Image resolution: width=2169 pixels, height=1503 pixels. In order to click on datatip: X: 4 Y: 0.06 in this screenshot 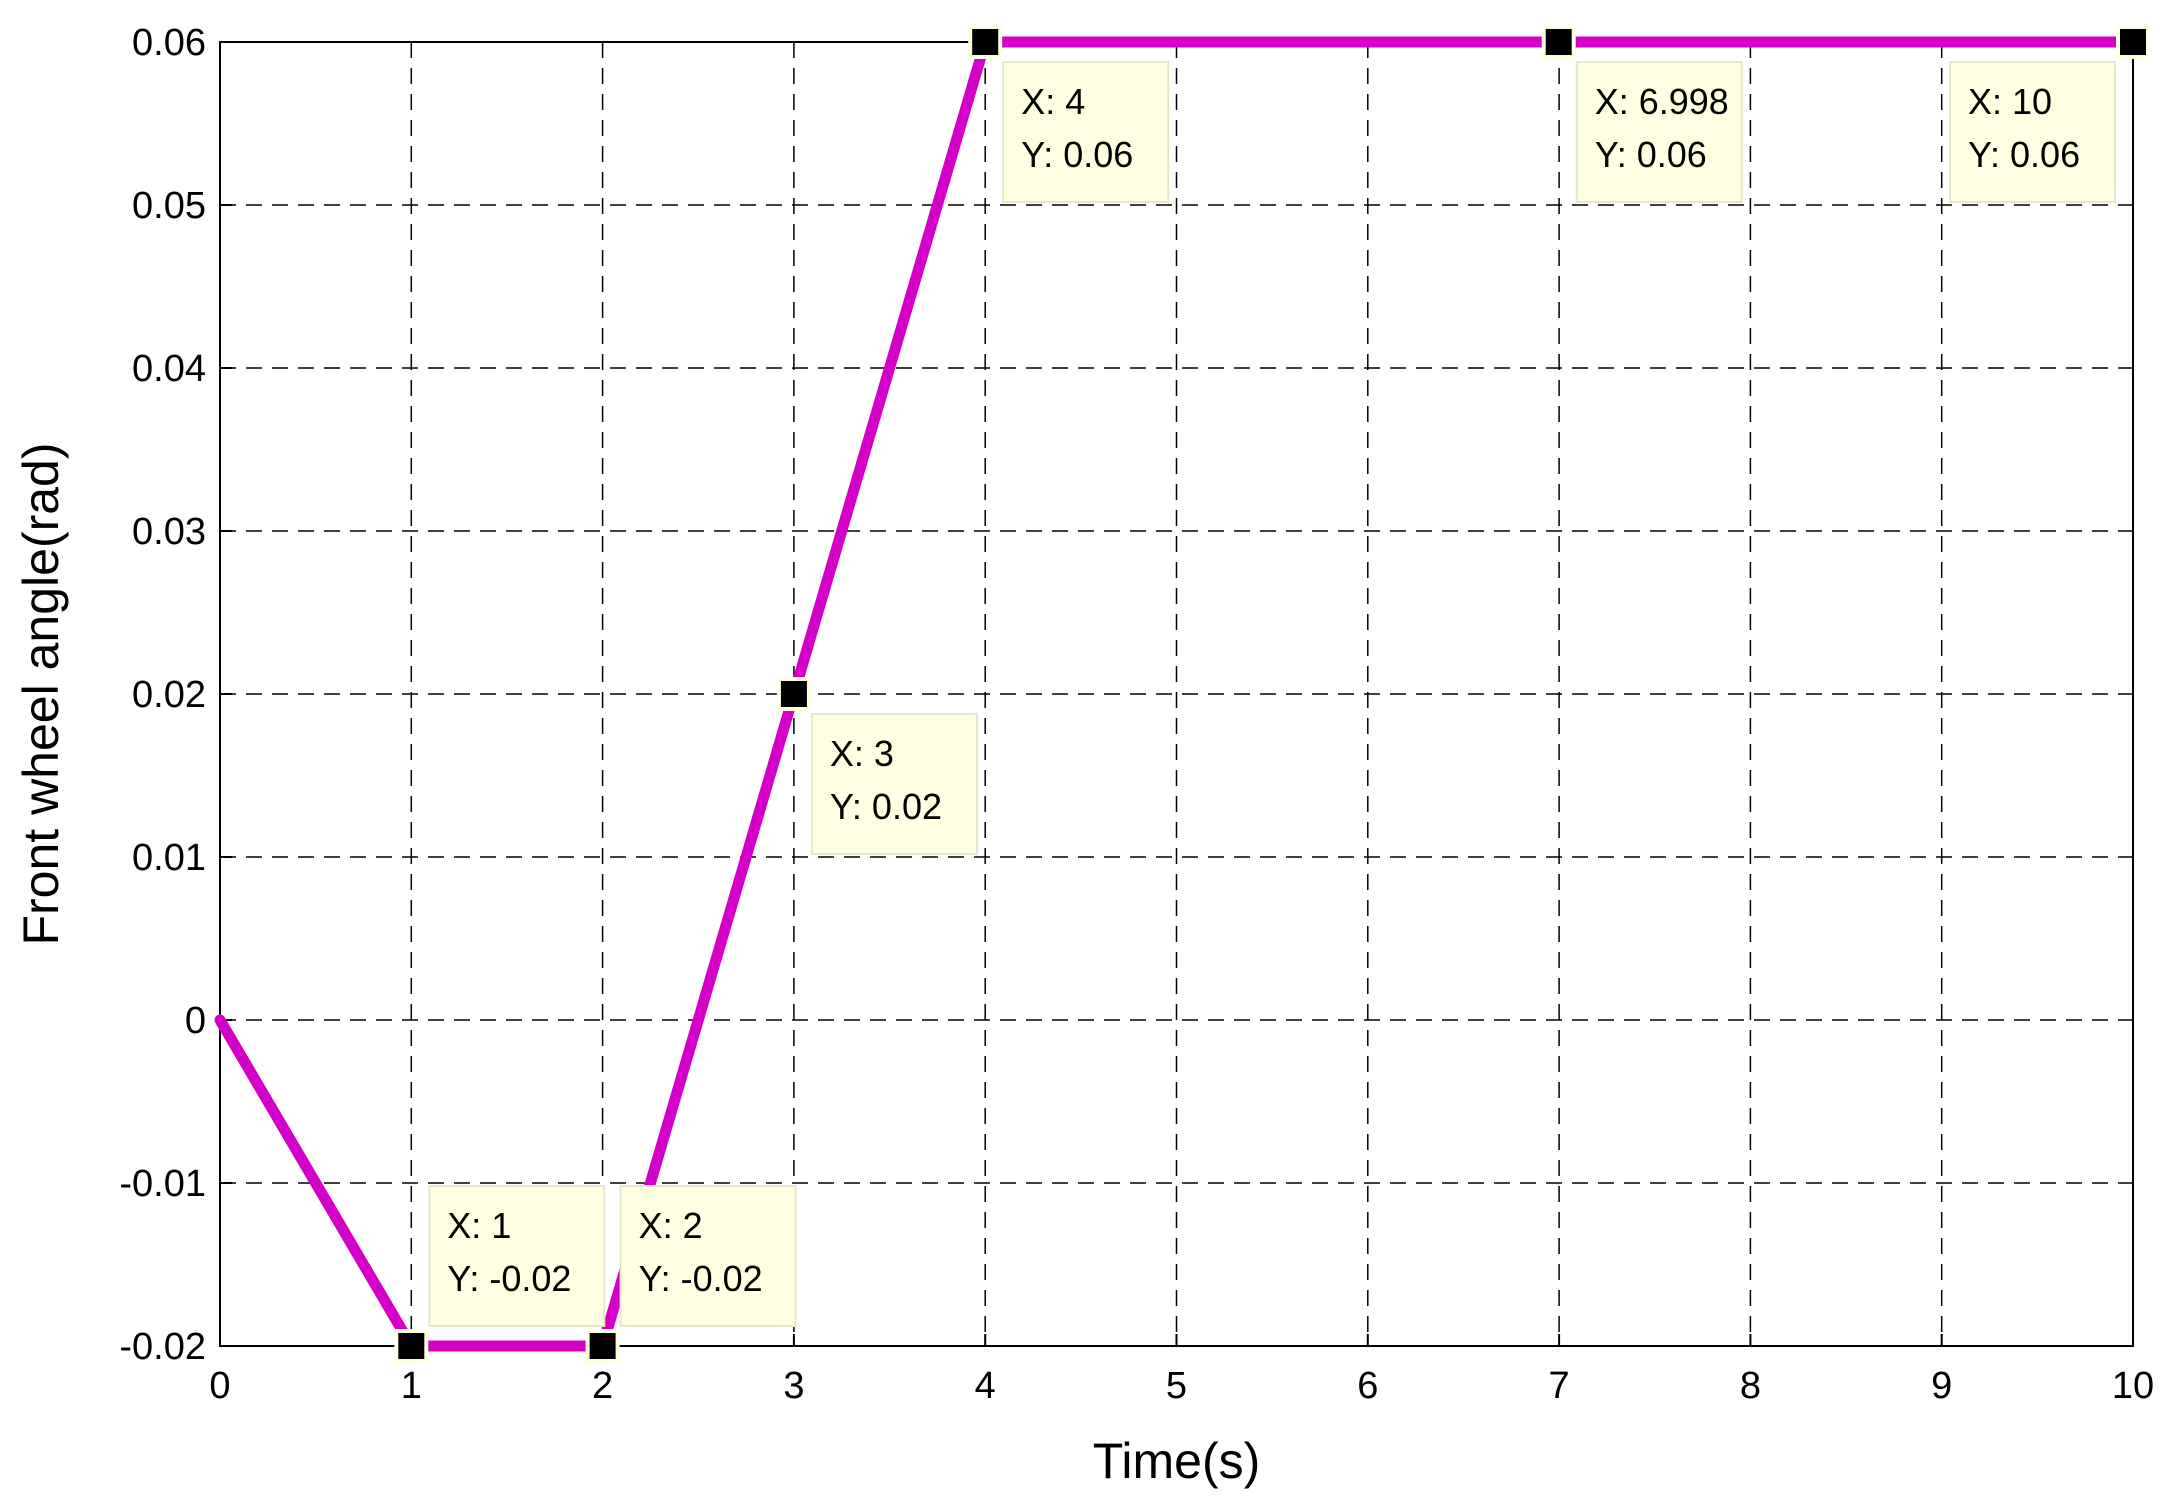, I will do `click(1069, 114)`.